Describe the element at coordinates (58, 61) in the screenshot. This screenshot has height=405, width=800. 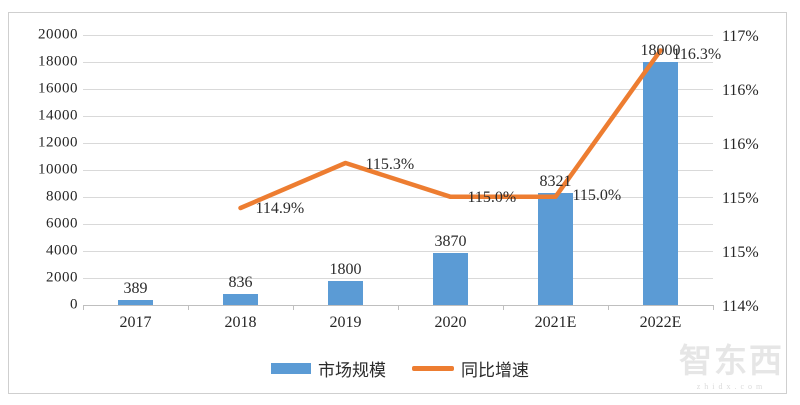
I see `y-axis-left-tick-label: 18000` at that location.